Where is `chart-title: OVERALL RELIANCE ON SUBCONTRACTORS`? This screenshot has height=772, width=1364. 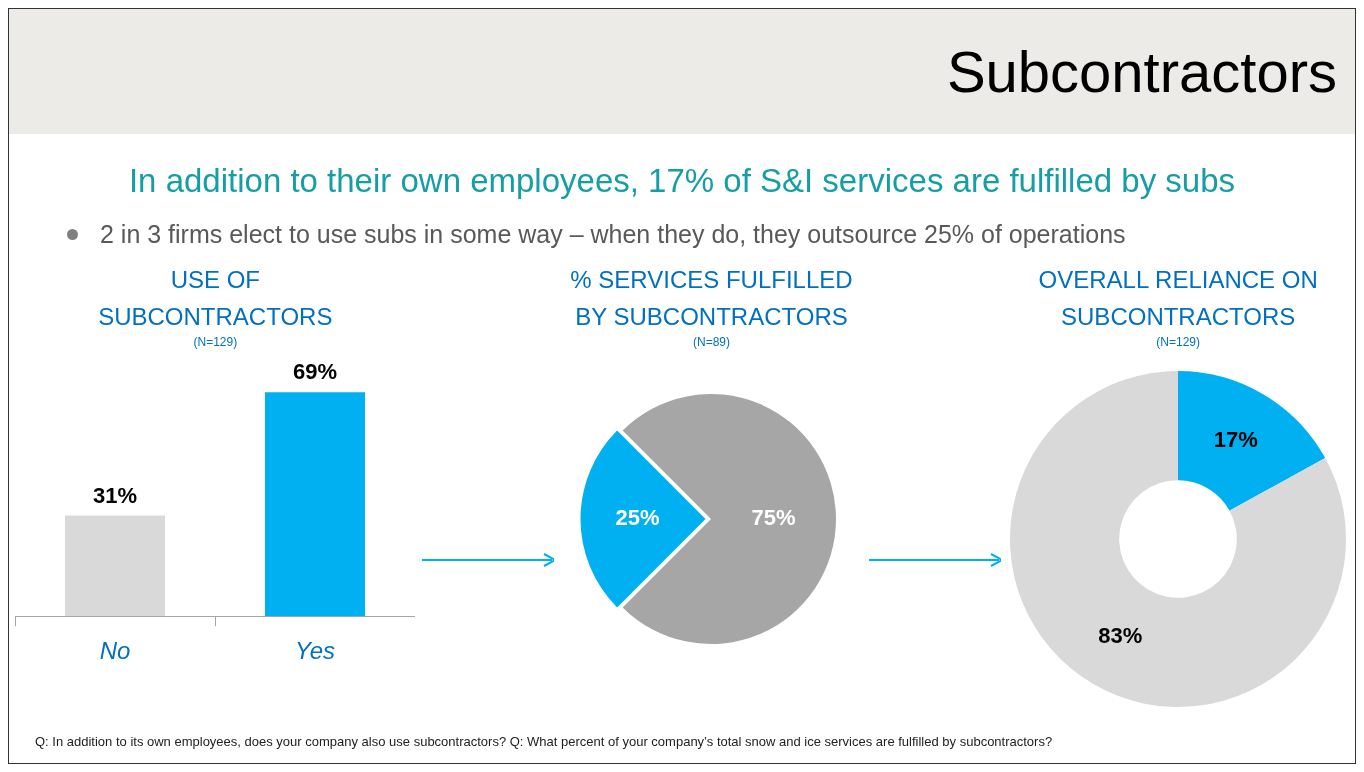
chart-title: OVERALL RELIANCE ON SUBCONTRACTORS is located at coordinates (1178, 298).